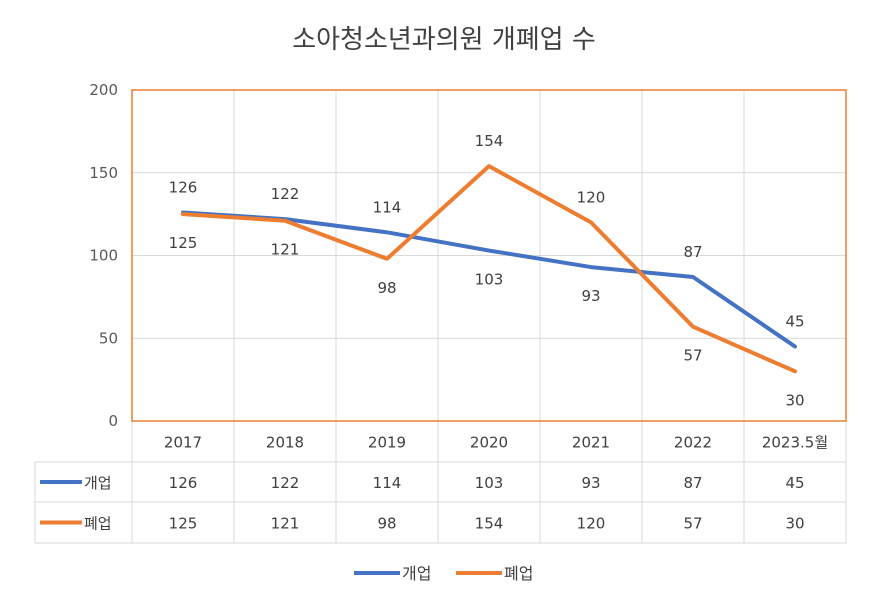 The height and width of the screenshot is (594, 889). I want to click on x-tick-label: 2023.5월, so click(795, 443).